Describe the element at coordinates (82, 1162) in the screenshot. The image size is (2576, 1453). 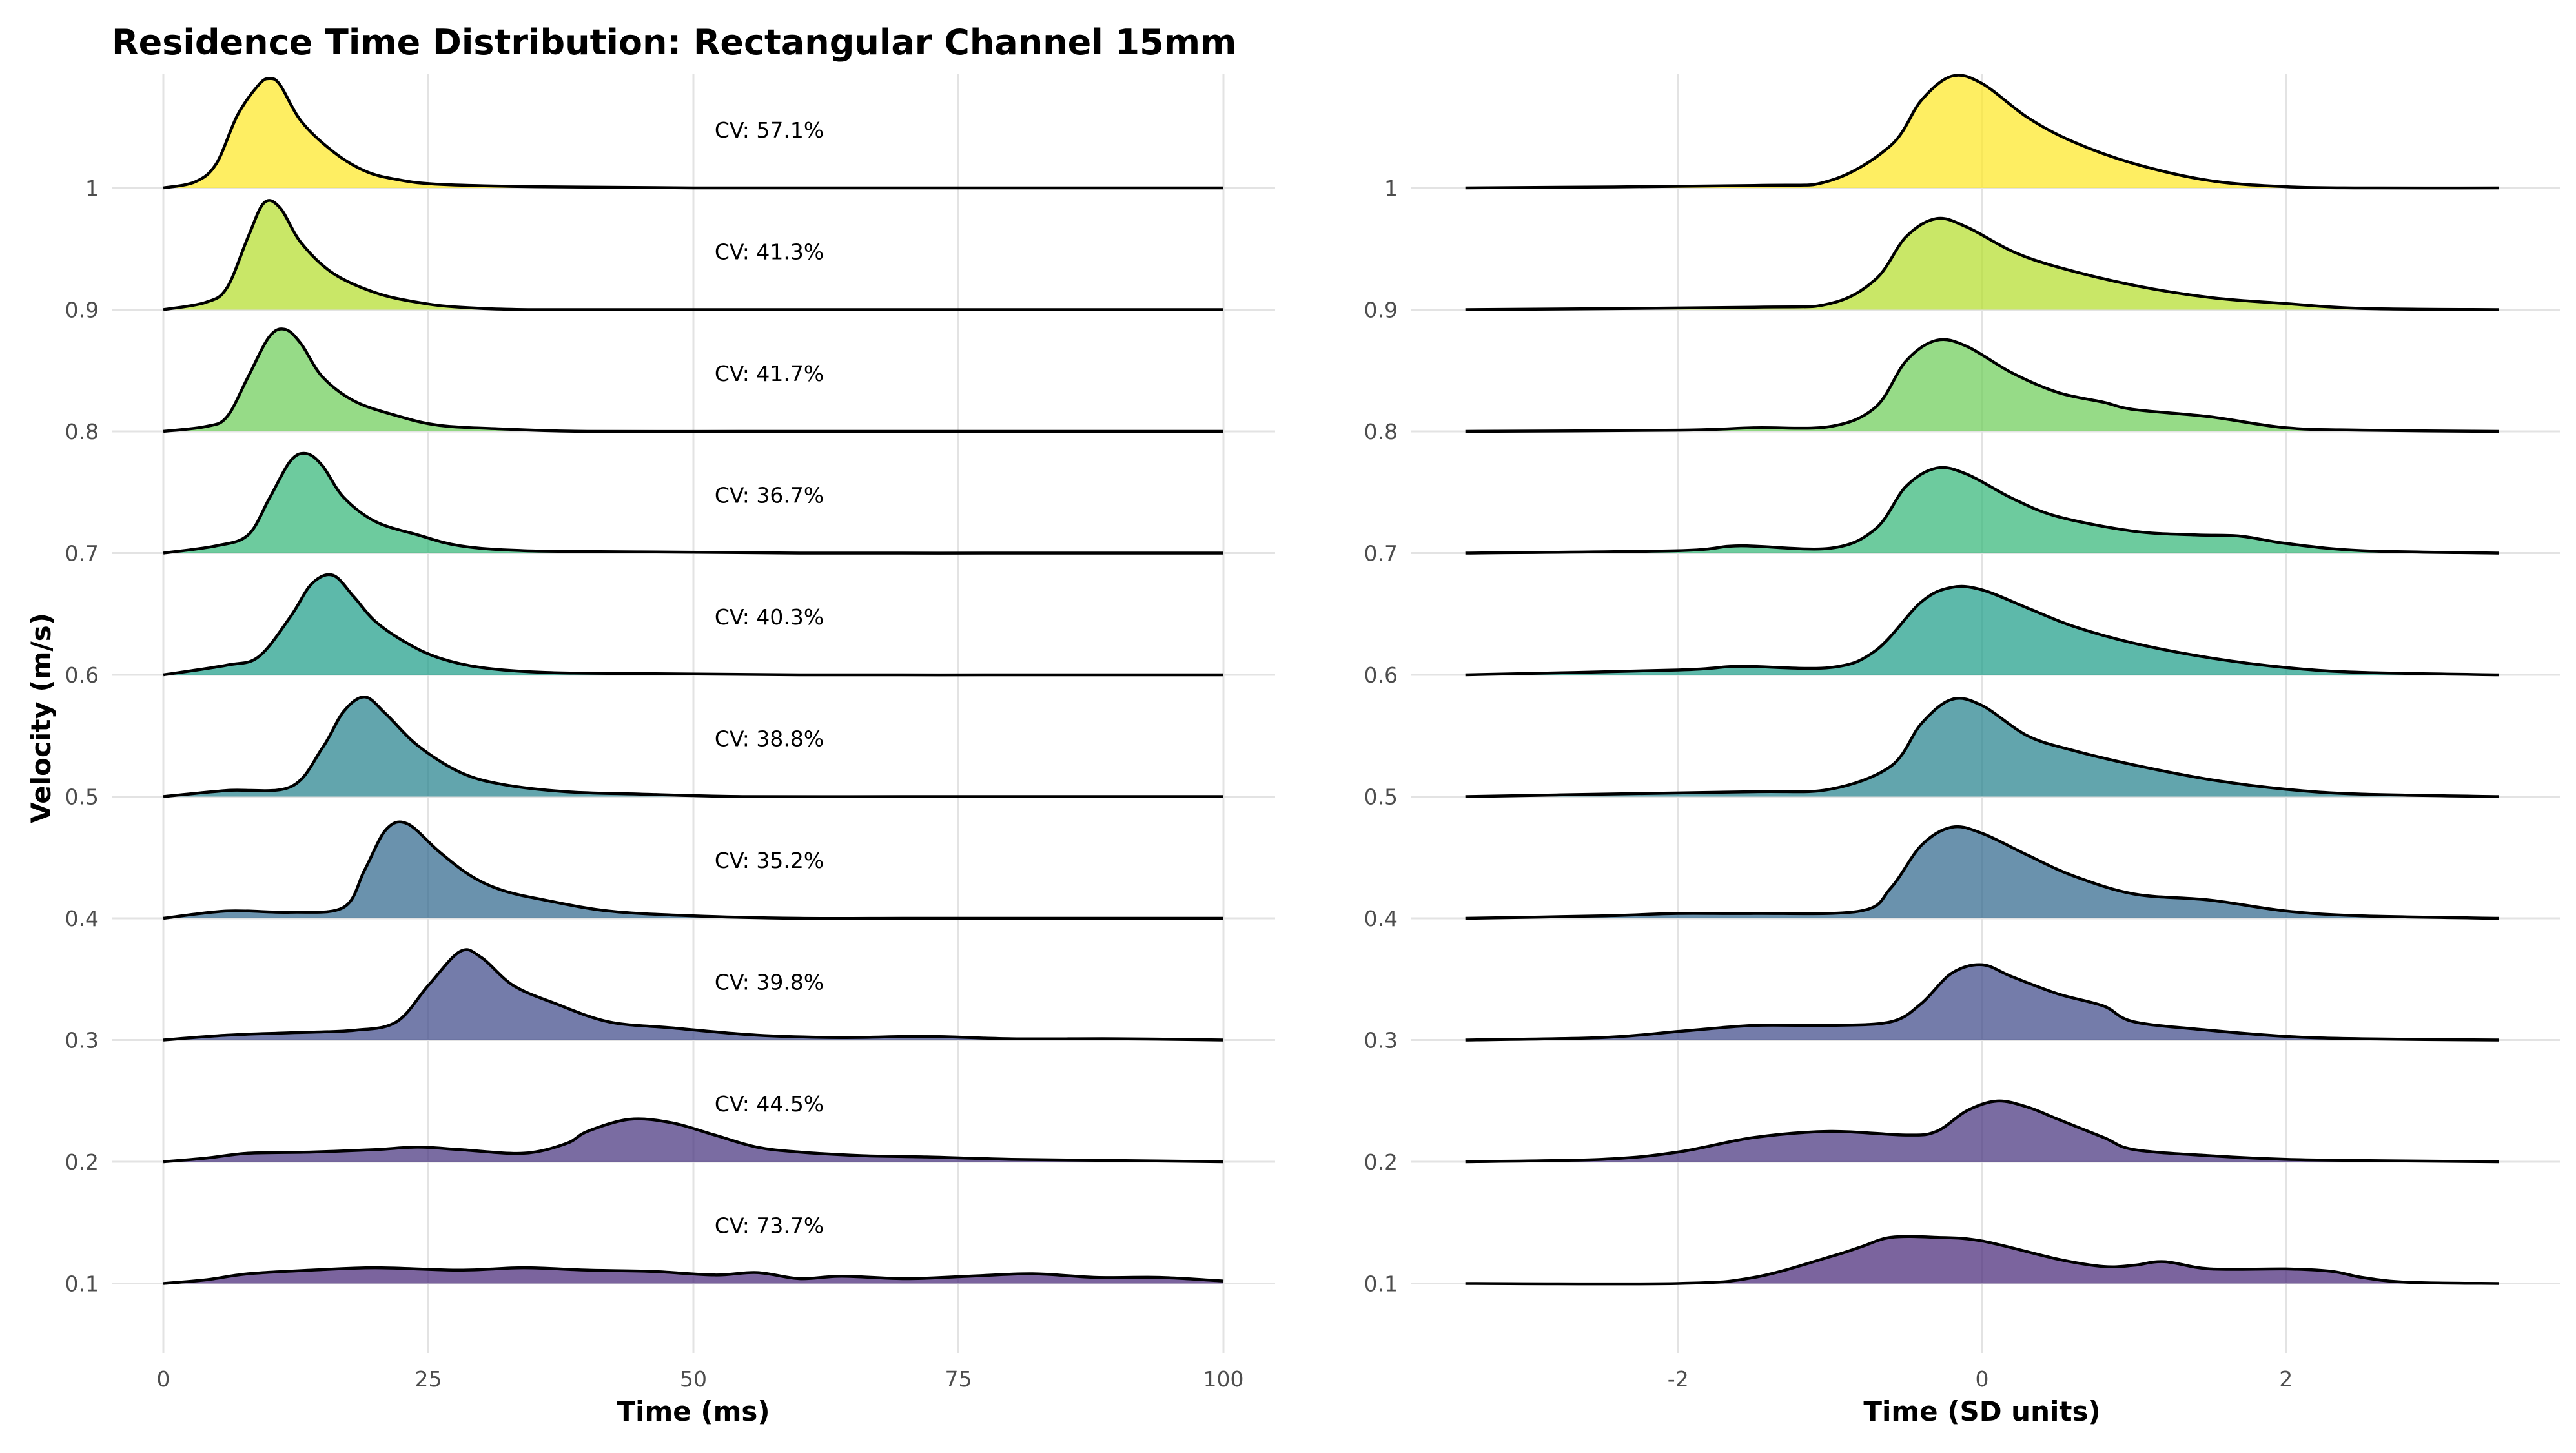
I see `y-tick-label-time-ms: 0.2` at that location.